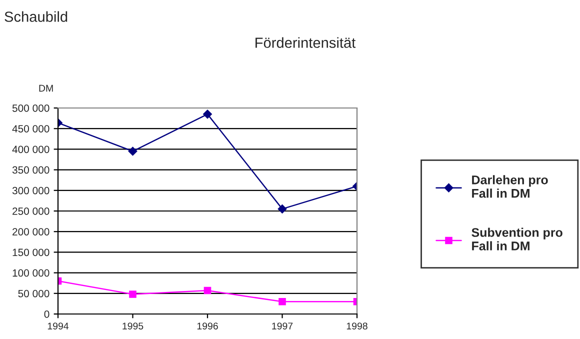  Describe the element at coordinates (282, 326) in the screenshot. I see `x-tick-label: 1997` at that location.